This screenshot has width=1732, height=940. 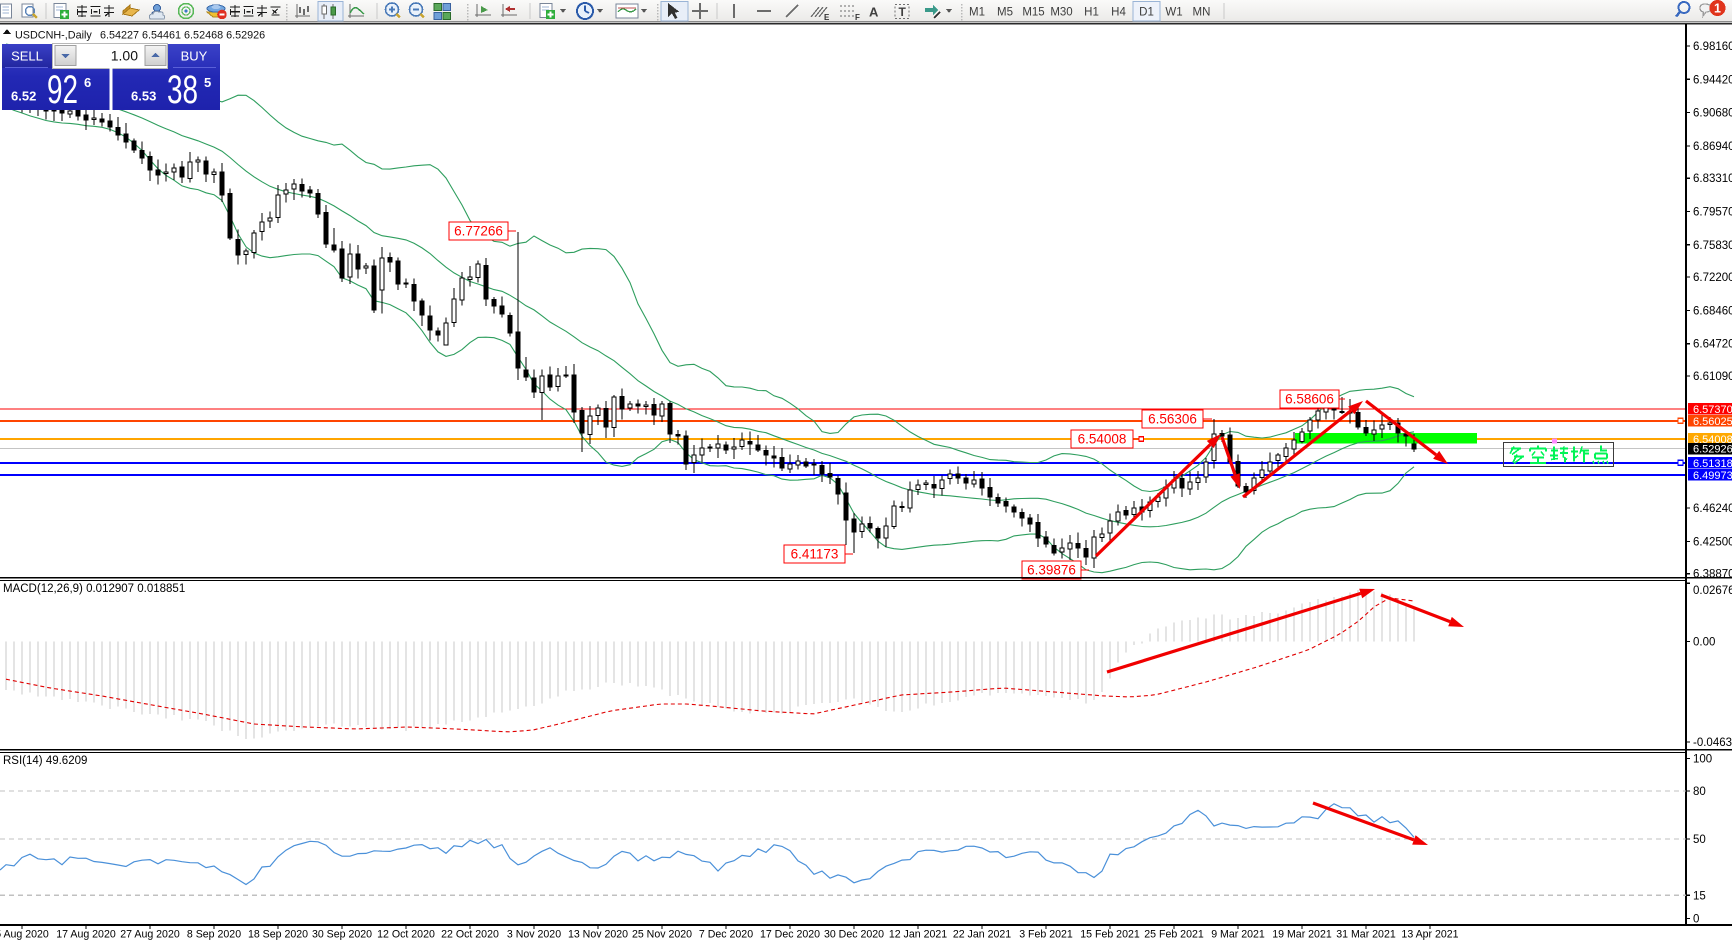 What do you see at coordinates (1366, 934) in the screenshot?
I see `svg-text: 31 Mar 2021` at bounding box center [1366, 934].